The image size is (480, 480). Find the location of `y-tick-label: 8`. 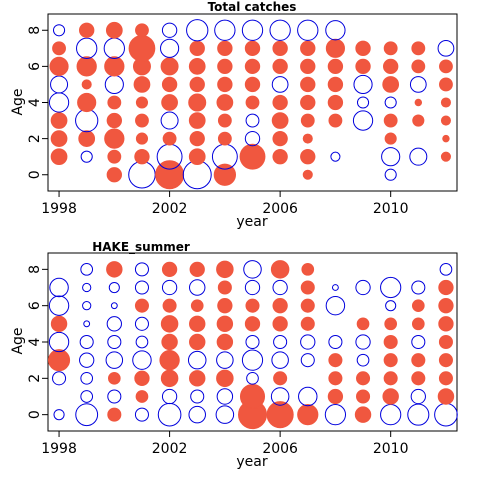

y-tick-label: 8 is located at coordinates (35, 269).